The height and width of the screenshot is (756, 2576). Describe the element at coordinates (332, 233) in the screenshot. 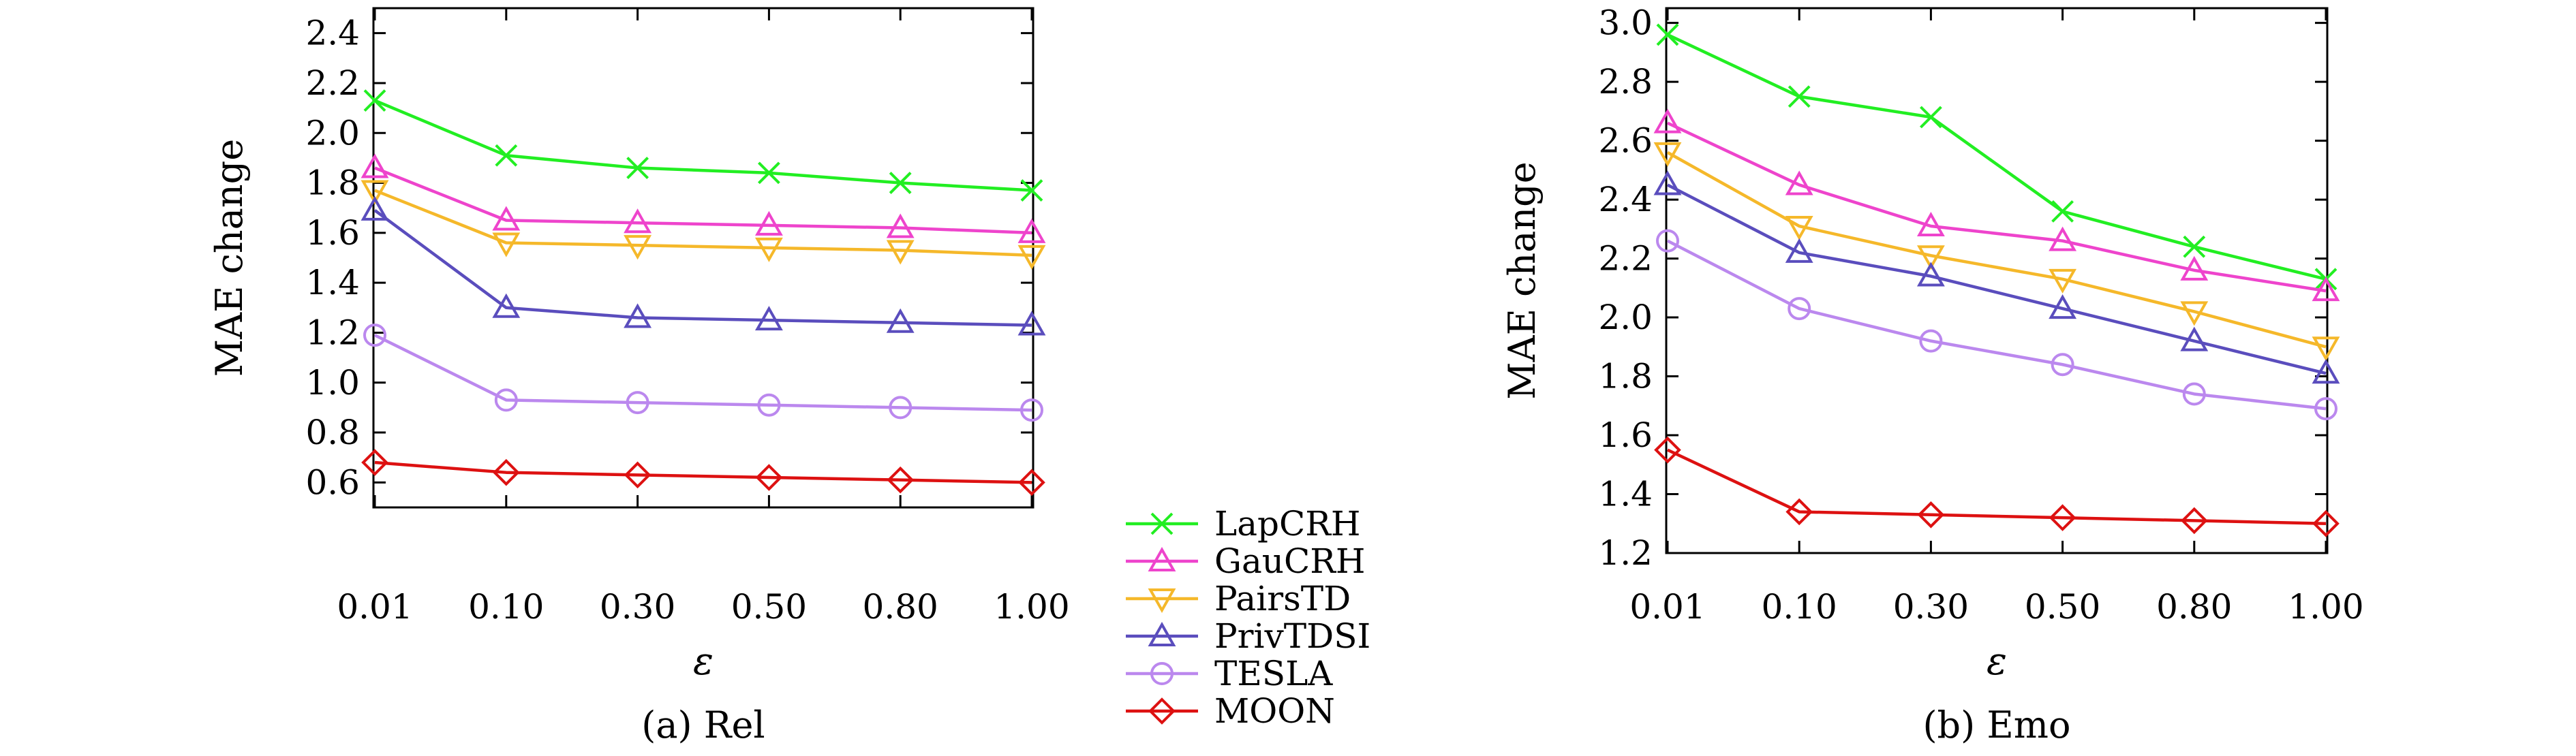

I see `y-tick-label: 1.6` at that location.